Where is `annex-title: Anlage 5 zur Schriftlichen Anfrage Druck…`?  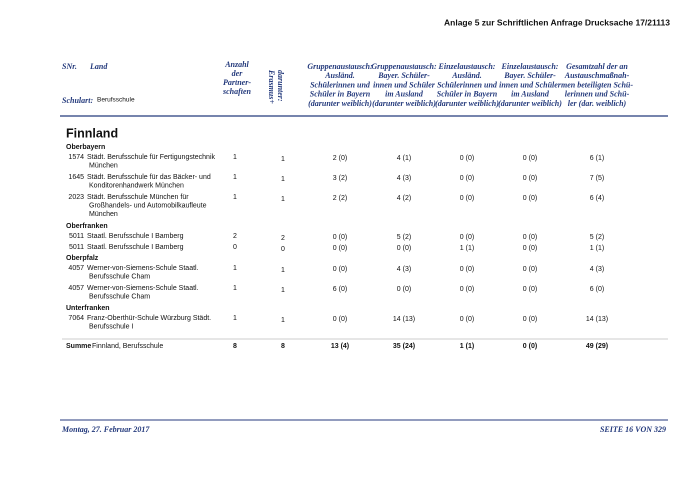
annex-title: Anlage 5 zur Schriftlichen Anfrage Druck… is located at coordinates (557, 22).